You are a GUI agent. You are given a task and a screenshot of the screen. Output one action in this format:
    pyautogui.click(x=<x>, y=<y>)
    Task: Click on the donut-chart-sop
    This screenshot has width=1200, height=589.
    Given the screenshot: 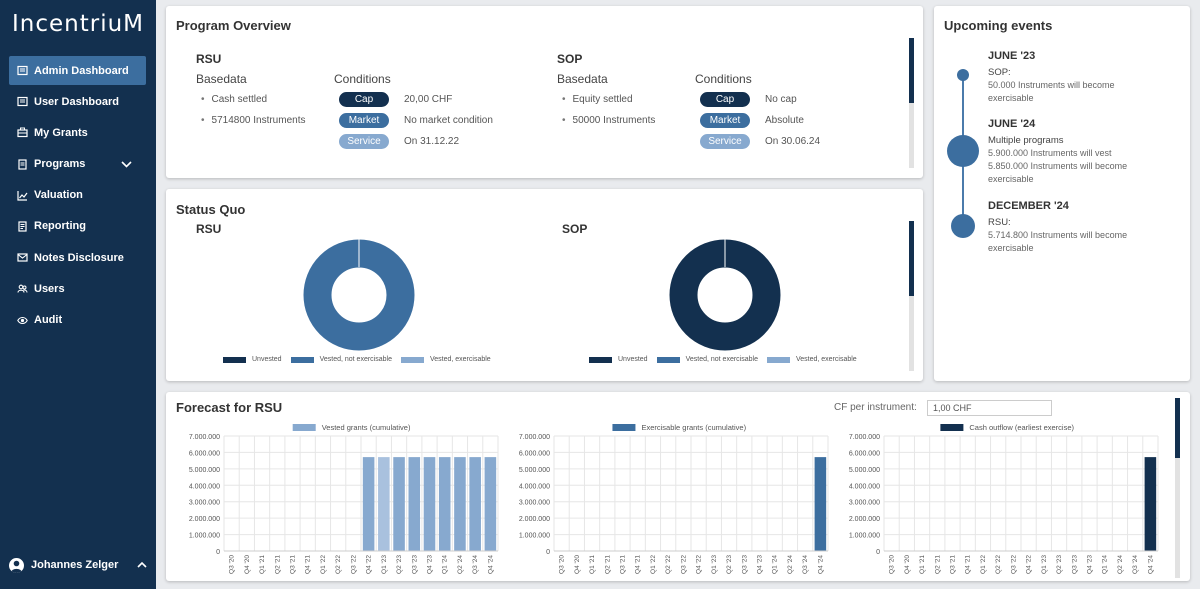 What is the action you would take?
    pyautogui.click(x=725, y=295)
    